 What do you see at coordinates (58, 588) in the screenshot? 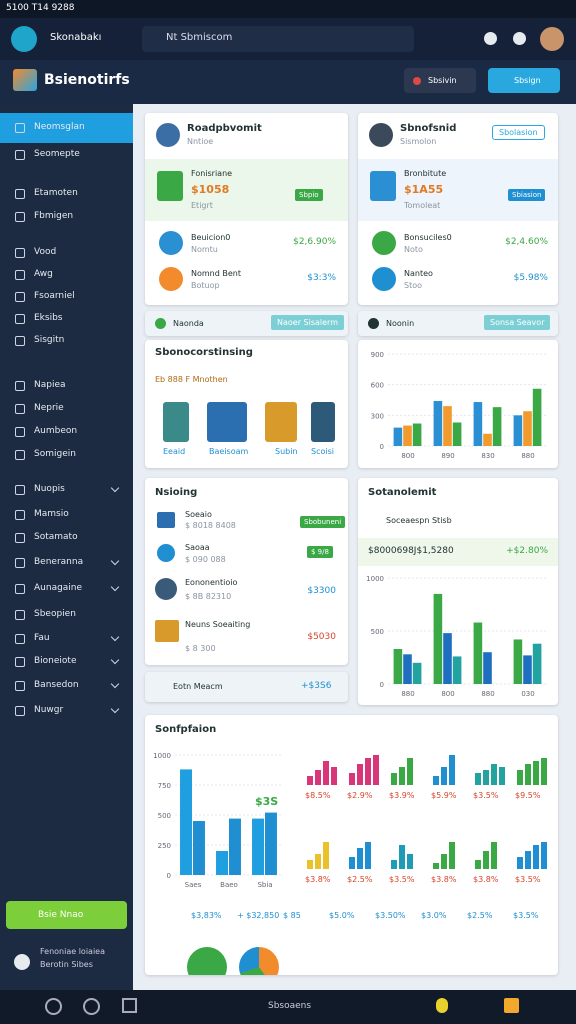
I see `sidebar-item: Aunagaine` at bounding box center [58, 588].